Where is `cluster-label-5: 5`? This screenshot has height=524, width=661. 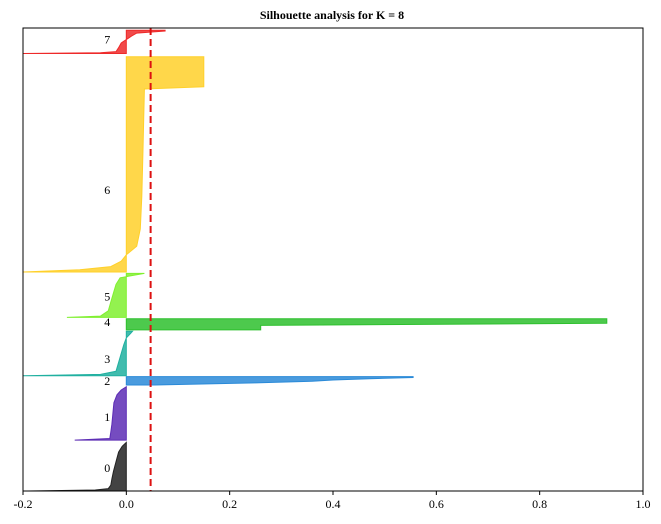 cluster-label-5: 5 is located at coordinates (107, 297).